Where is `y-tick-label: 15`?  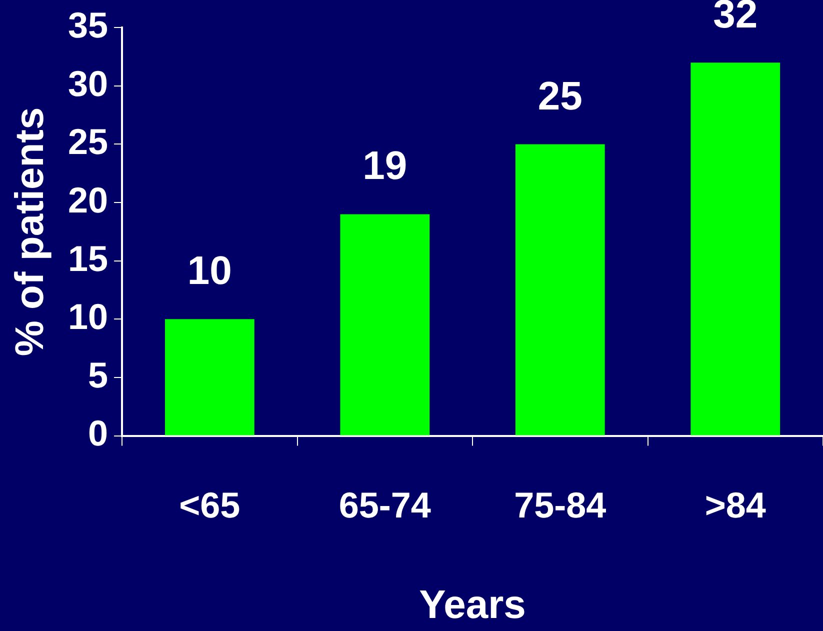 y-tick-label: 15 is located at coordinates (88, 258).